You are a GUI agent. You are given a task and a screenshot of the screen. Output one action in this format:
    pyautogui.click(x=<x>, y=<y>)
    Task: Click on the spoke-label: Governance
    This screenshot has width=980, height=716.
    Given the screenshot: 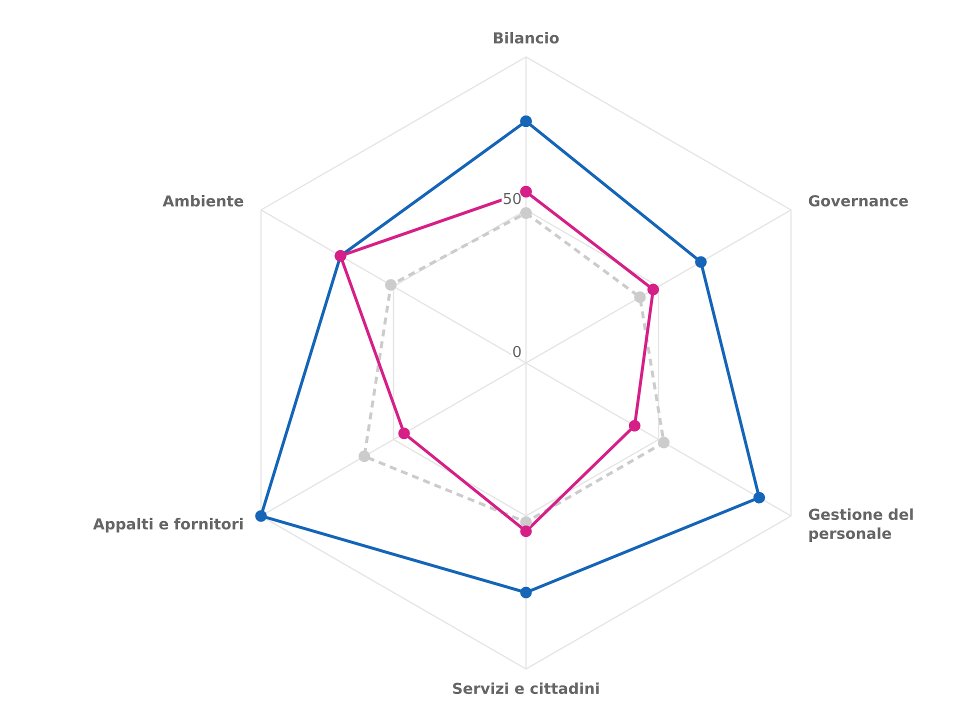 What is the action you would take?
    pyautogui.click(x=858, y=200)
    